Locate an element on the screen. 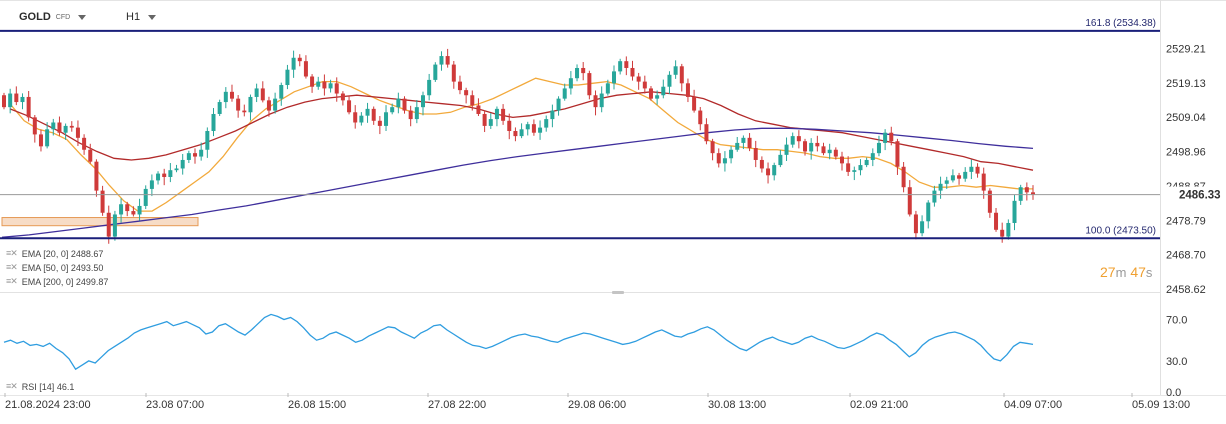 The width and height of the screenshot is (1226, 424). x-tick-label: 26.08 15:00 is located at coordinates (317, 405).